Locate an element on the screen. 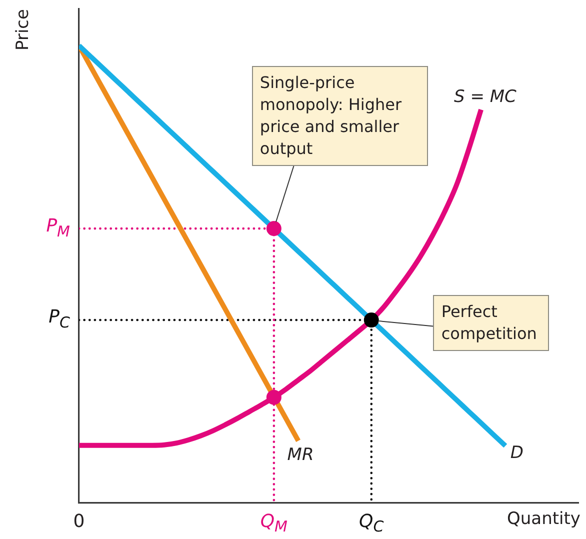 The height and width of the screenshot is (539, 586). series-label: D is located at coordinates (517, 452).